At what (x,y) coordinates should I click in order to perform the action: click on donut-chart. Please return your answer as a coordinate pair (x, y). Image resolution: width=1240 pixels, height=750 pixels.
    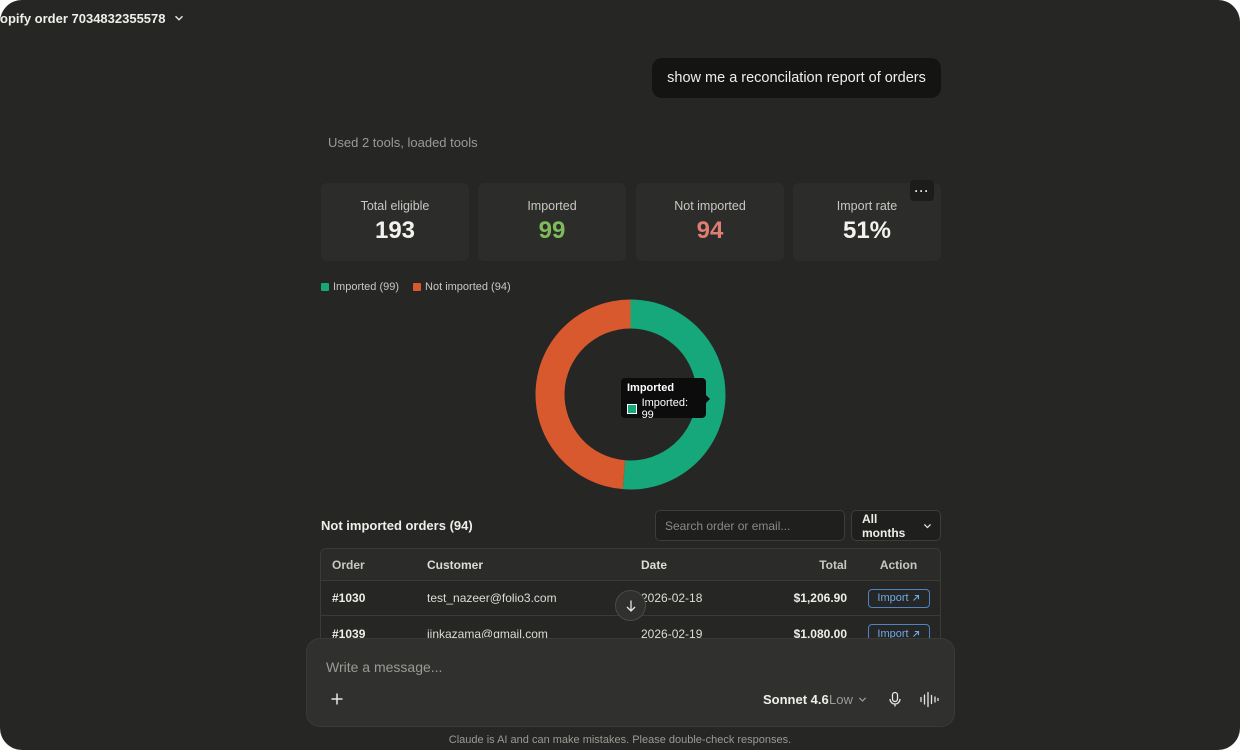
    Looking at the image, I should click on (630, 394).